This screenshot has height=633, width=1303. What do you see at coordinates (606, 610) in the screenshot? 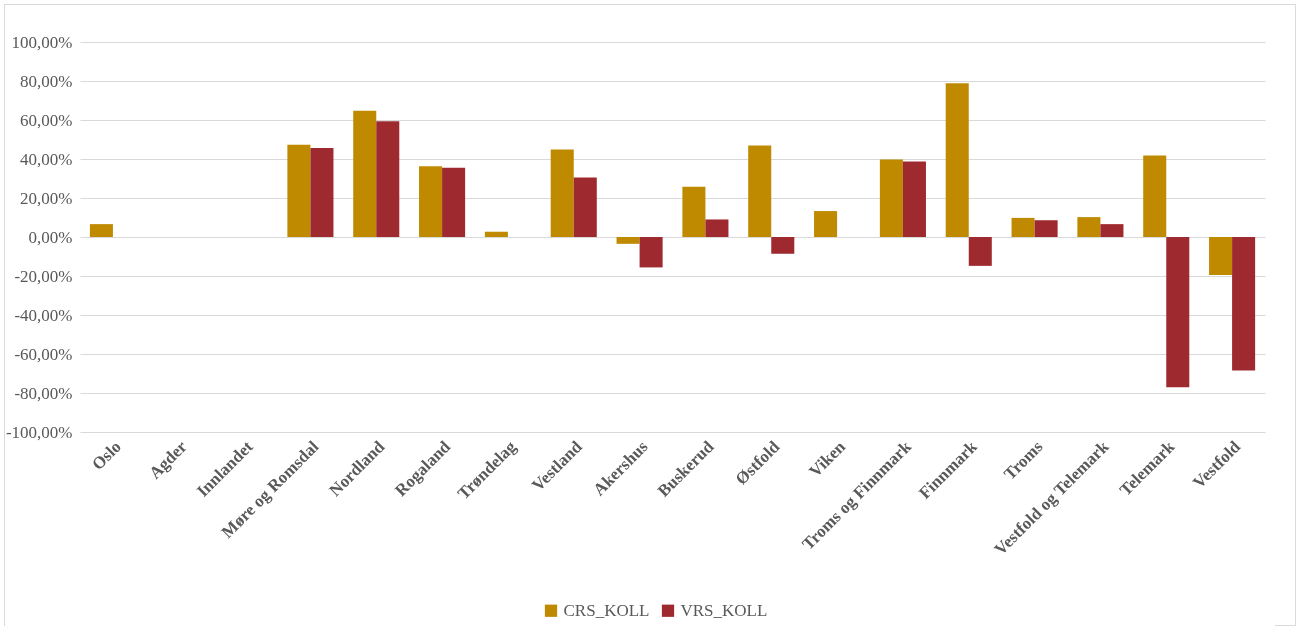
I see `legend-label: CRS_KOLL` at bounding box center [606, 610].